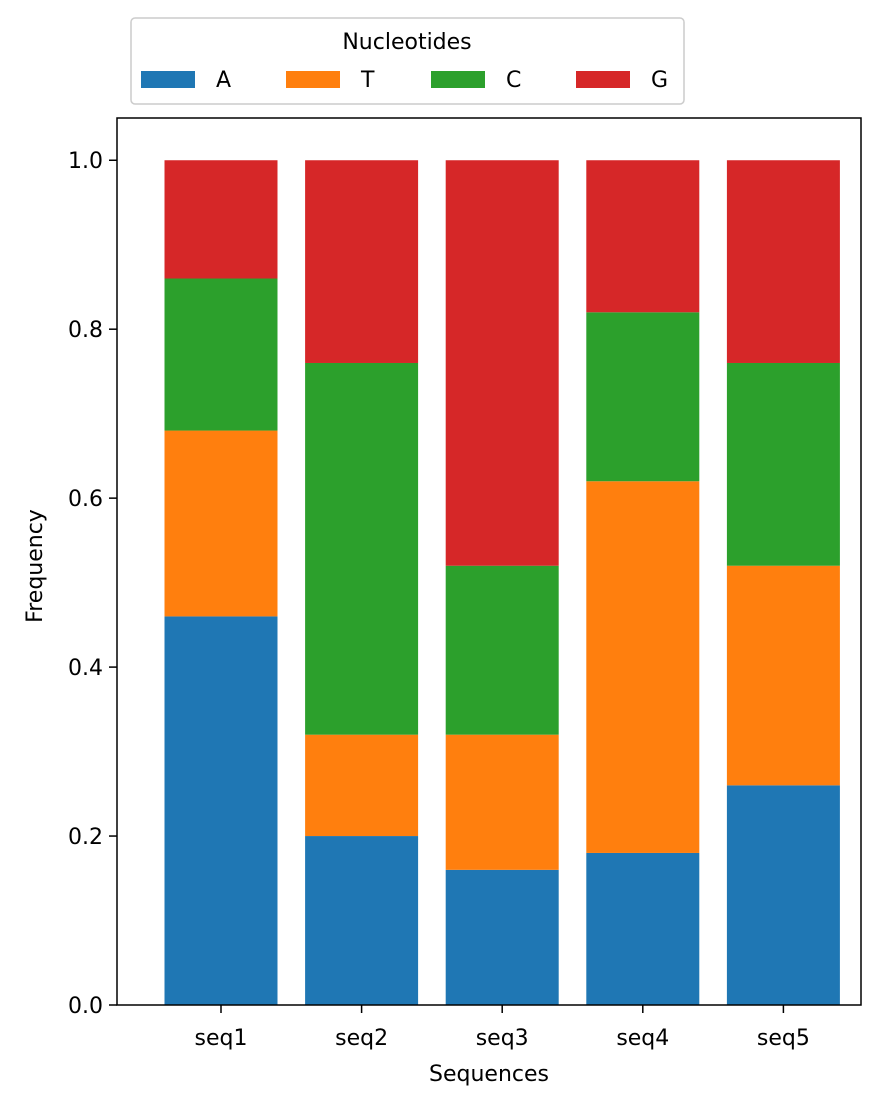  What do you see at coordinates (362, 785) in the screenshot?
I see `bar-segment-seq2-T` at bounding box center [362, 785].